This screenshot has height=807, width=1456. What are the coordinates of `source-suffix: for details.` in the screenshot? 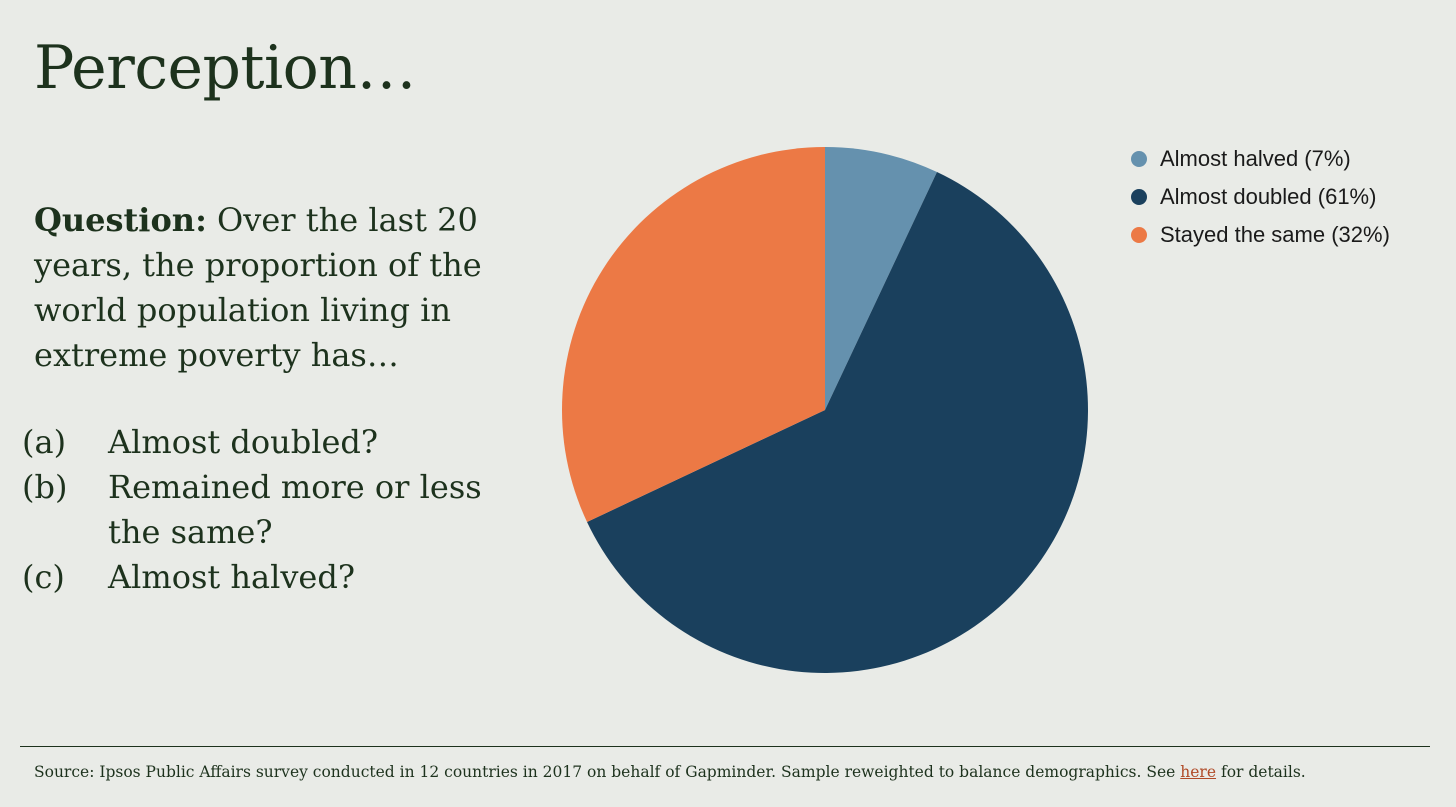 It's located at (1263, 772).